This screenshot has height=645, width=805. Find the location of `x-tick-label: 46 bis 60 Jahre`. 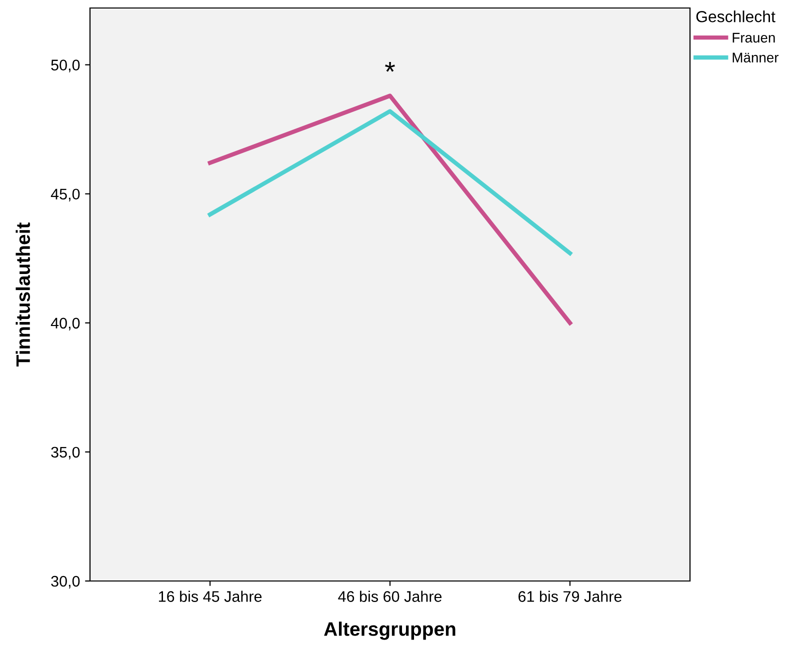

x-tick-label: 46 bis 60 Jahre is located at coordinates (390, 596).